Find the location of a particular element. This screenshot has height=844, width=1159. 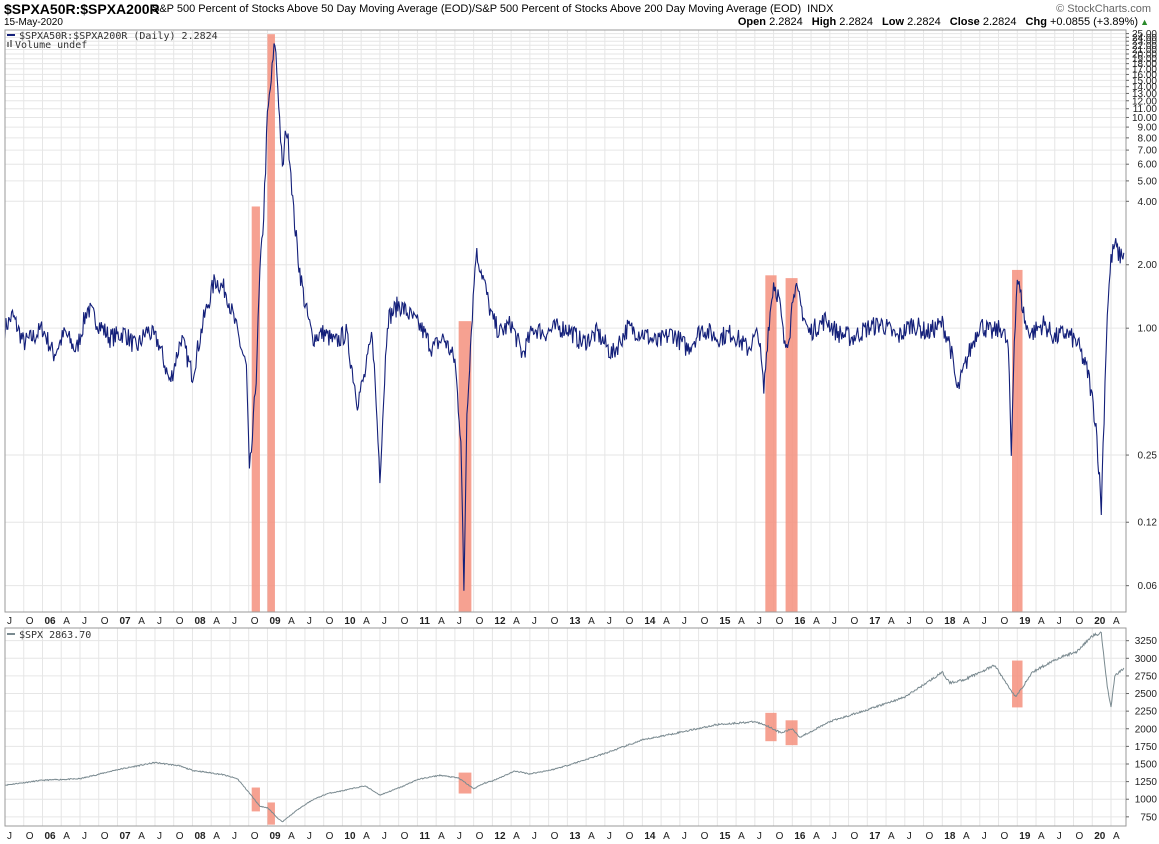

y-tick-label: 1750 is located at coordinates (1146, 747).